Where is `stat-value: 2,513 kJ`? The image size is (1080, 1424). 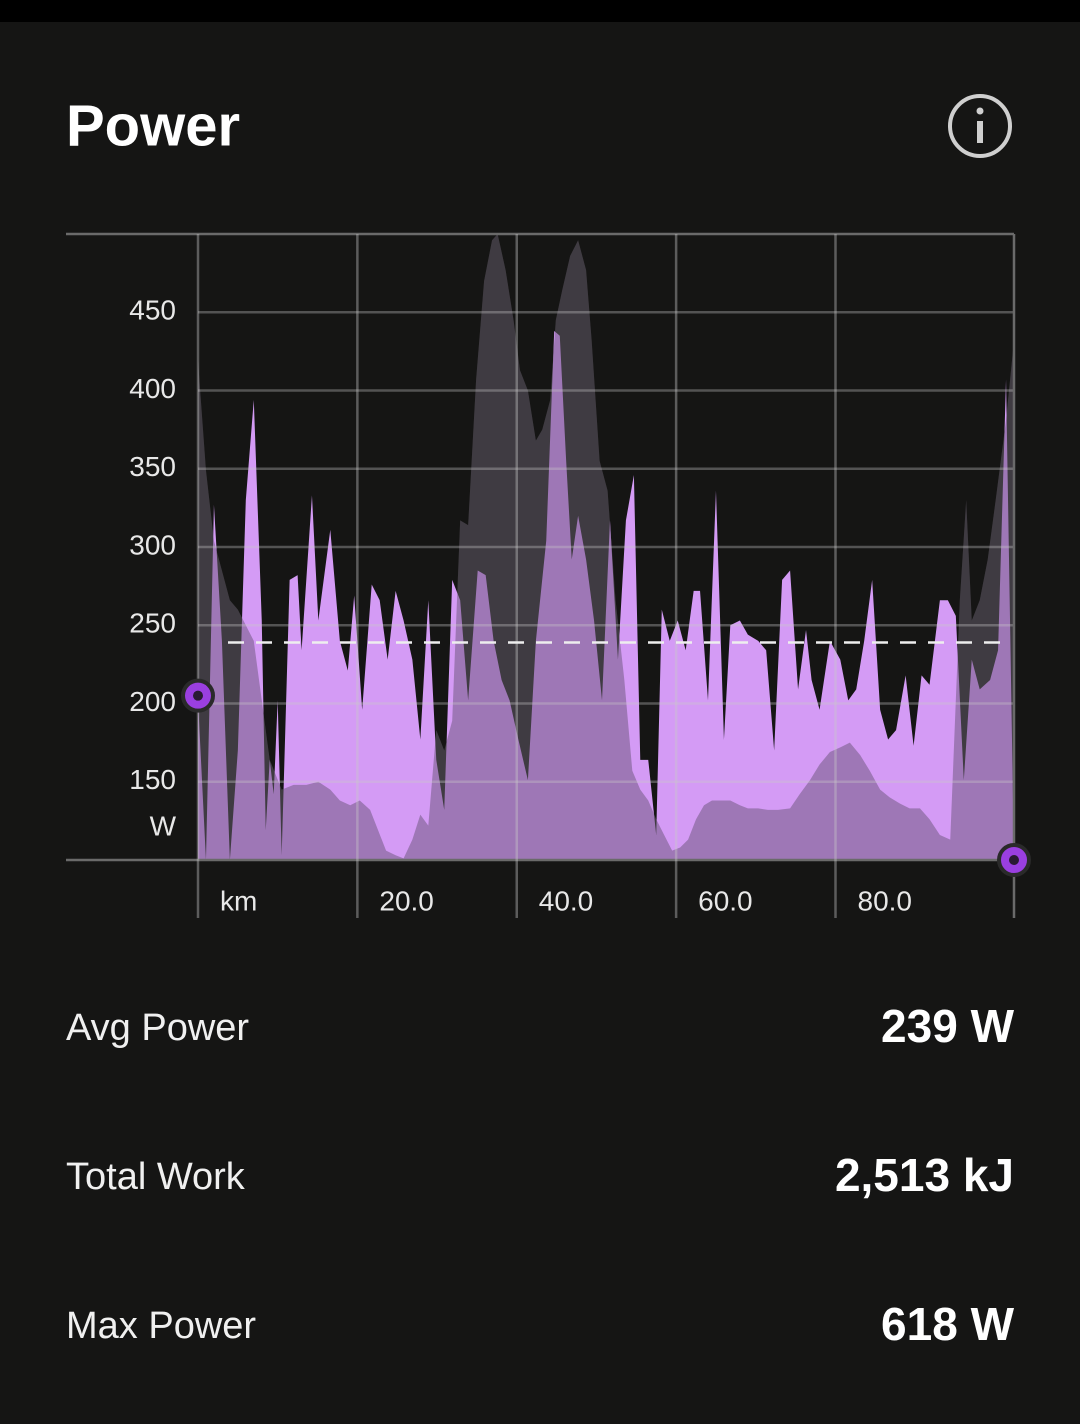
stat-value: 2,513 kJ is located at coordinates (924, 1175).